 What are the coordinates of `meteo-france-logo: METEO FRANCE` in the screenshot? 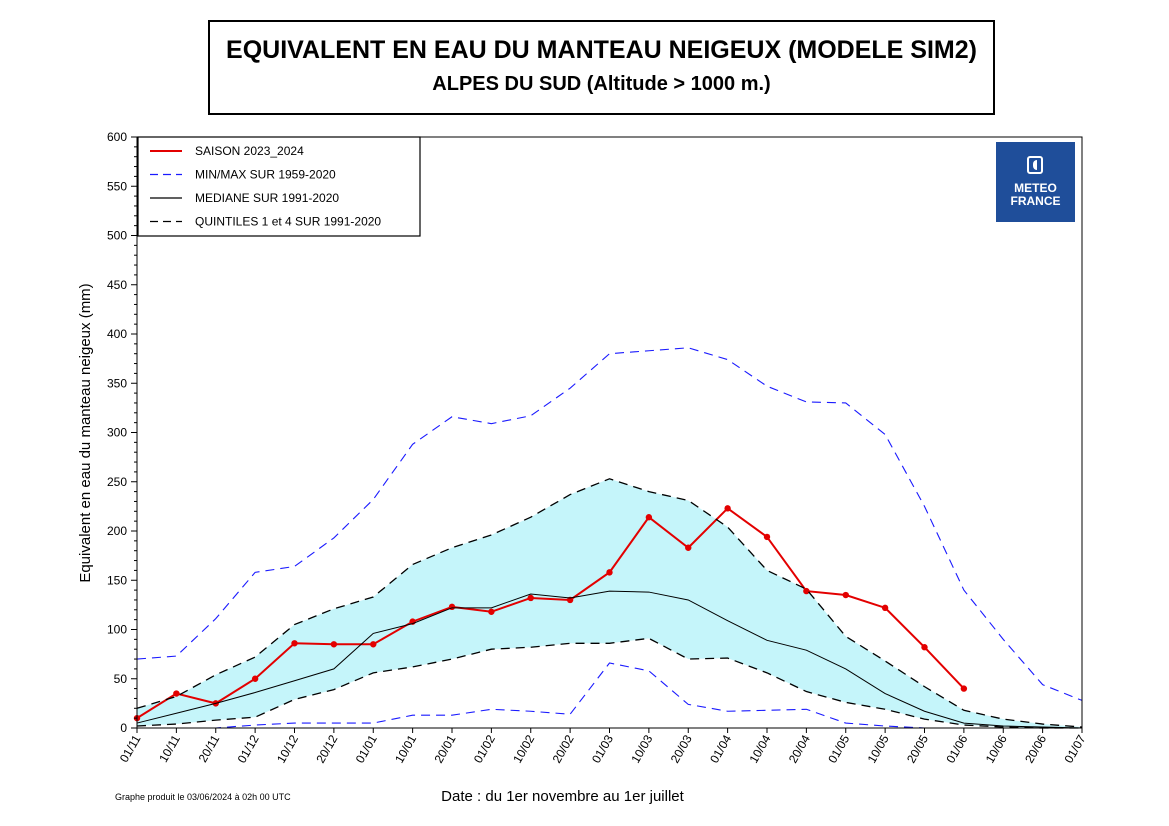 It's located at (1035, 182).